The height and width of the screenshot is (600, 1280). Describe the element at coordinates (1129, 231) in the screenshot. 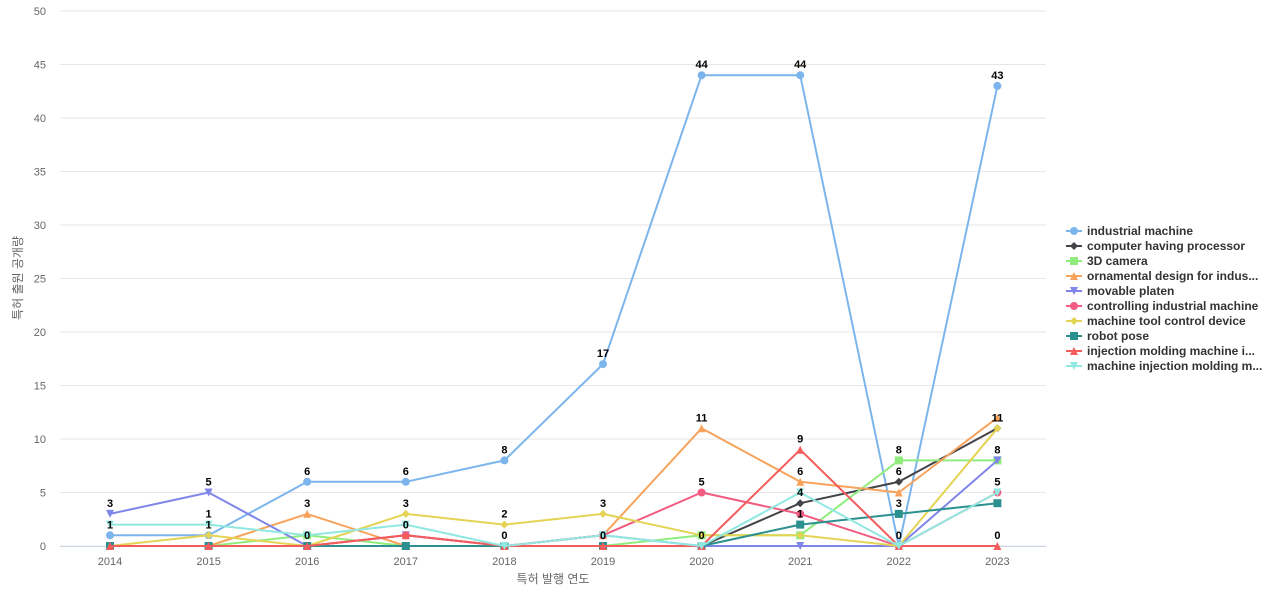

I see `legend-item: industrial machine` at that location.